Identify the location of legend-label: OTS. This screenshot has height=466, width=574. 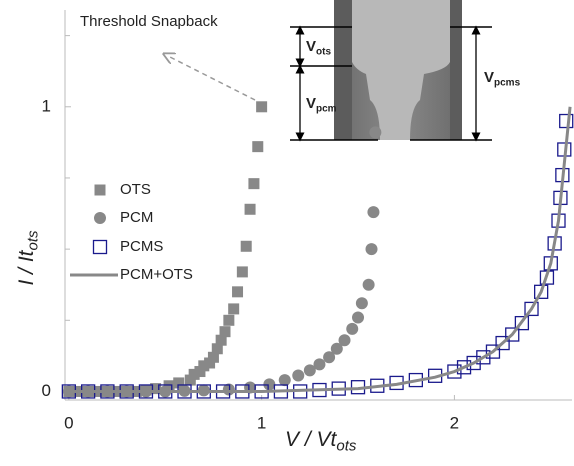
(135, 189).